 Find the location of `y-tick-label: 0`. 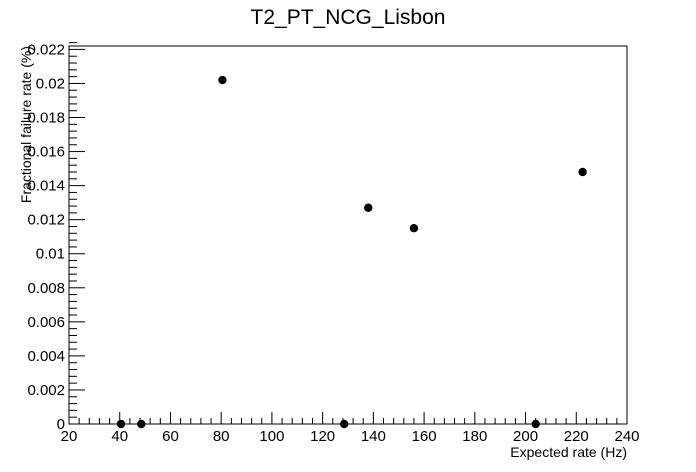

y-tick-label: 0 is located at coordinates (61, 424).